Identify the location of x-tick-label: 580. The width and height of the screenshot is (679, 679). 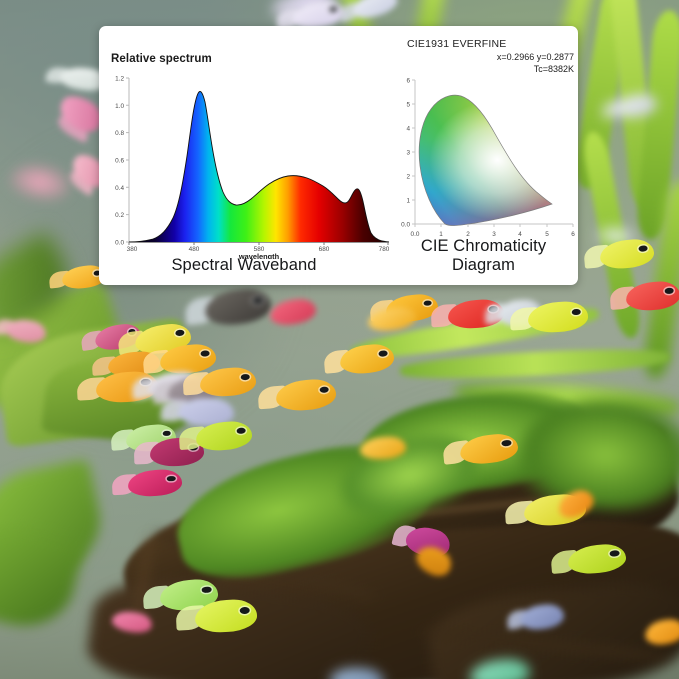
(259, 249).